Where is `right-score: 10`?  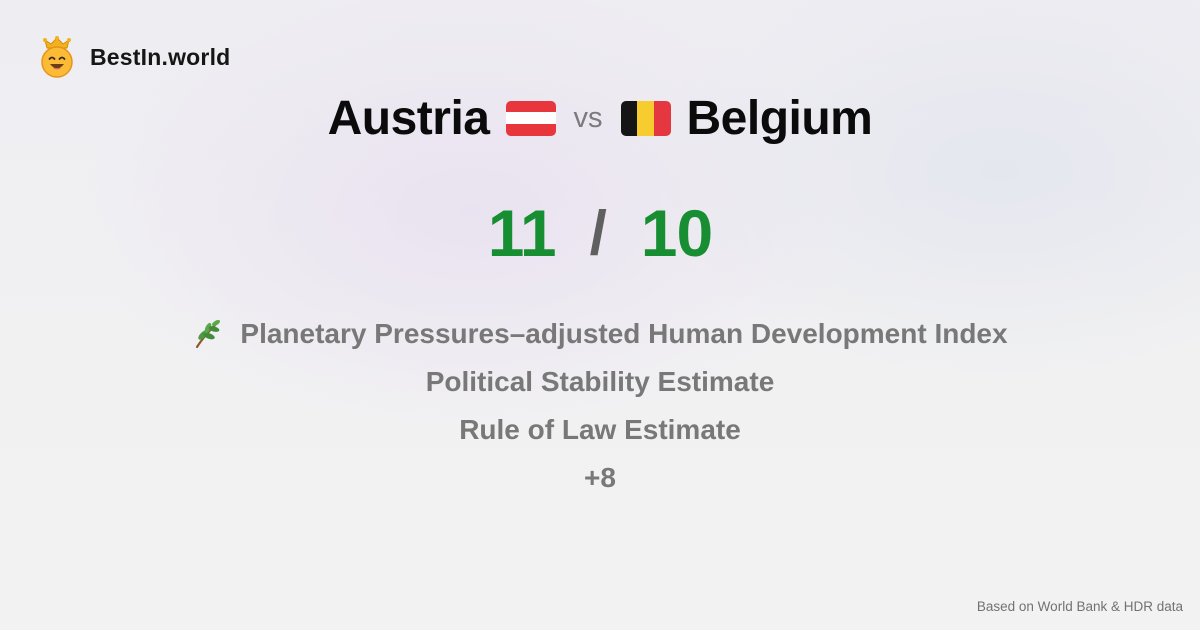
right-score: 10 is located at coordinates (676, 233).